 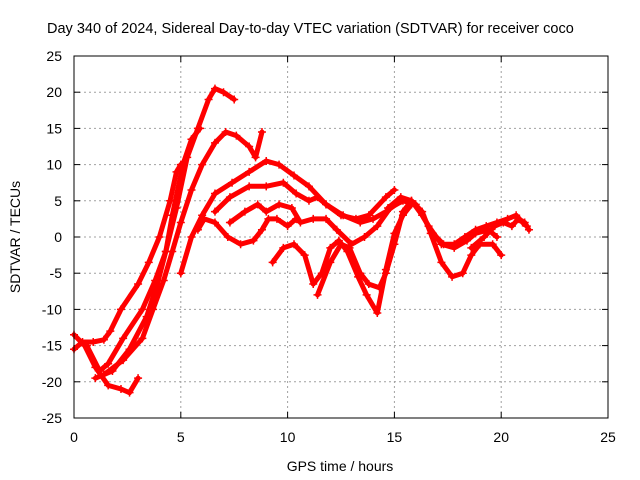 What do you see at coordinates (74, 437) in the screenshot?
I see `x-tick-label: 0` at bounding box center [74, 437].